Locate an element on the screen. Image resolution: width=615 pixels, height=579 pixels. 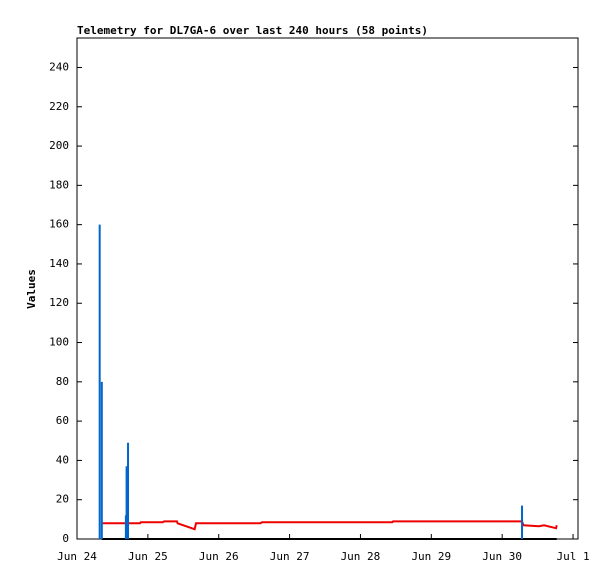
x-tick-label: Jun 27 is located at coordinates (290, 556).